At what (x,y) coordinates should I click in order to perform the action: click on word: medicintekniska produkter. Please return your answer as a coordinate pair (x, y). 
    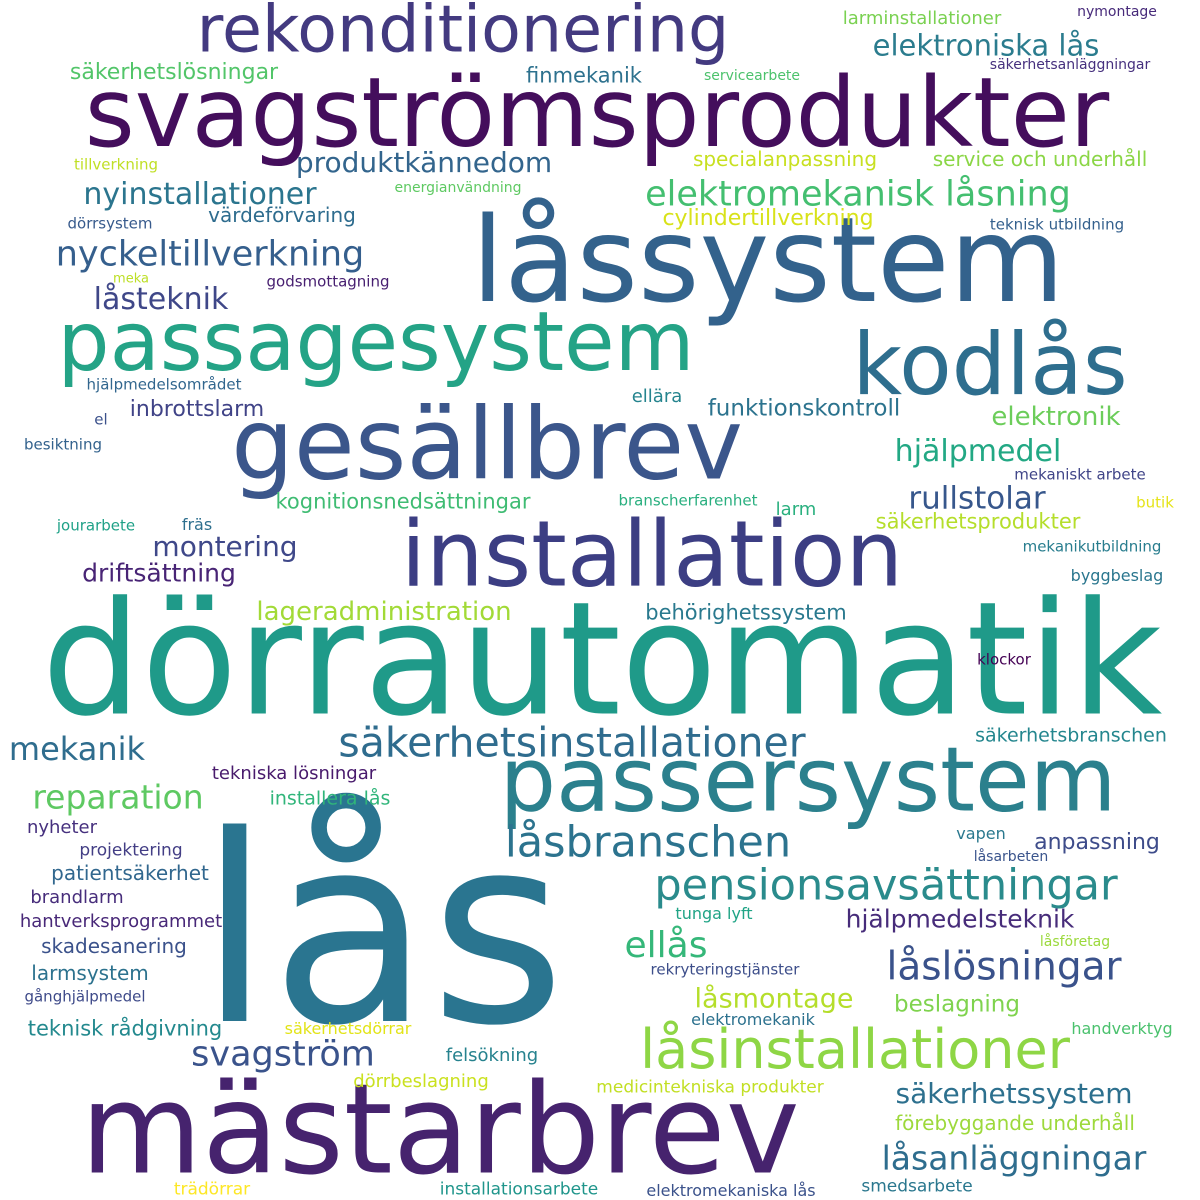
    Looking at the image, I should click on (710, 1087).